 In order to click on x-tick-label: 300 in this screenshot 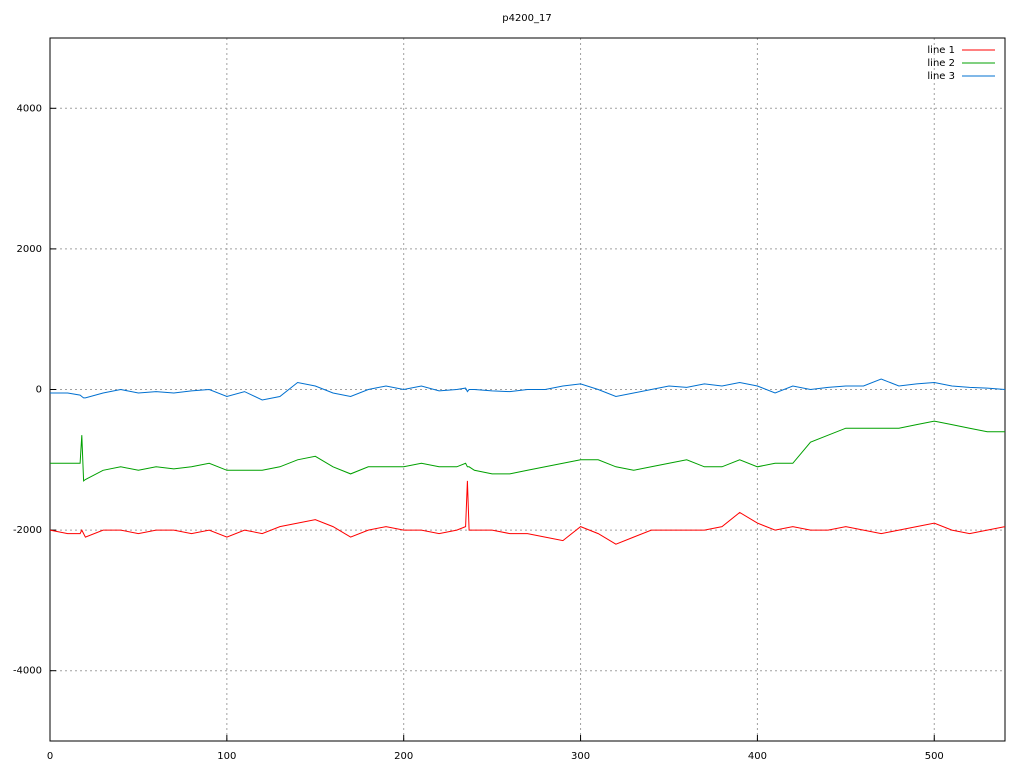, I will do `click(580, 756)`.